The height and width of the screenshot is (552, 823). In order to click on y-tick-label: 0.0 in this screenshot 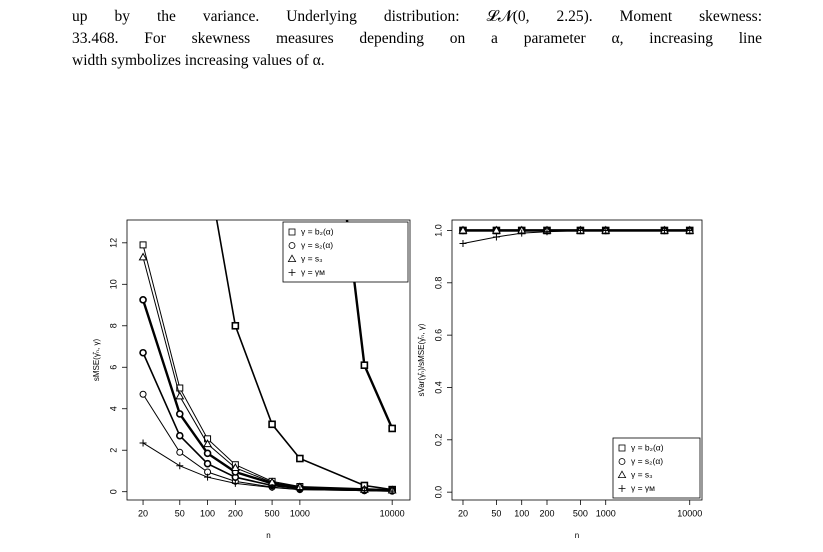, I will do `click(438, 492)`.